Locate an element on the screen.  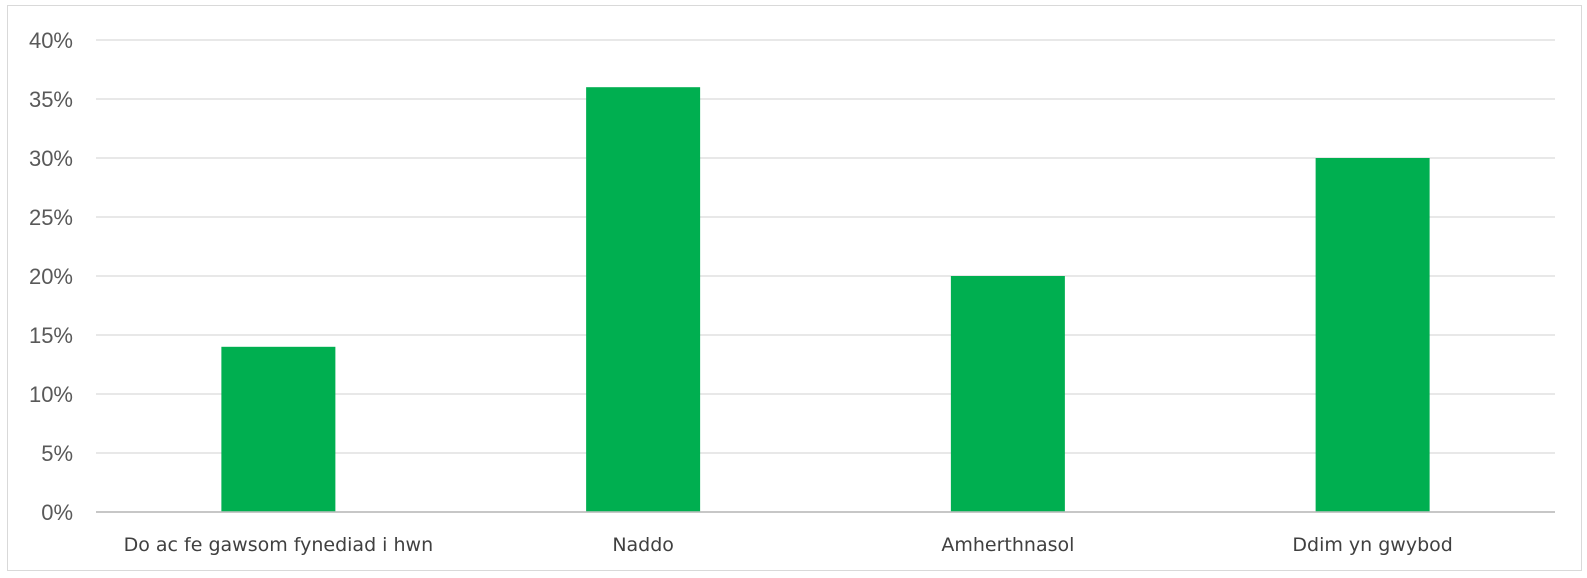
category-label: Amherthnasol is located at coordinates (1007, 545).